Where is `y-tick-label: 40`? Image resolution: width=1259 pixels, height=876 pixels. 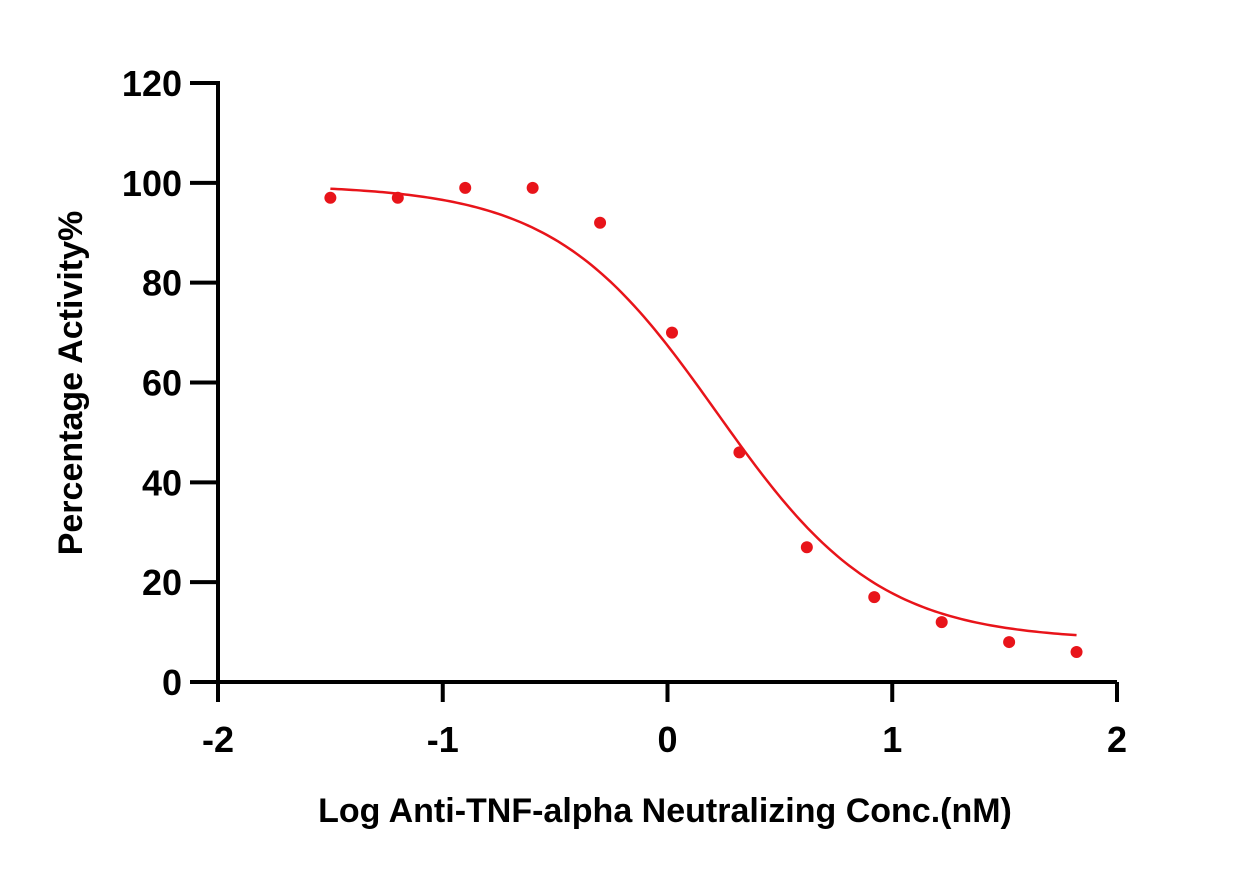
y-tick-label: 40 is located at coordinates (162, 482).